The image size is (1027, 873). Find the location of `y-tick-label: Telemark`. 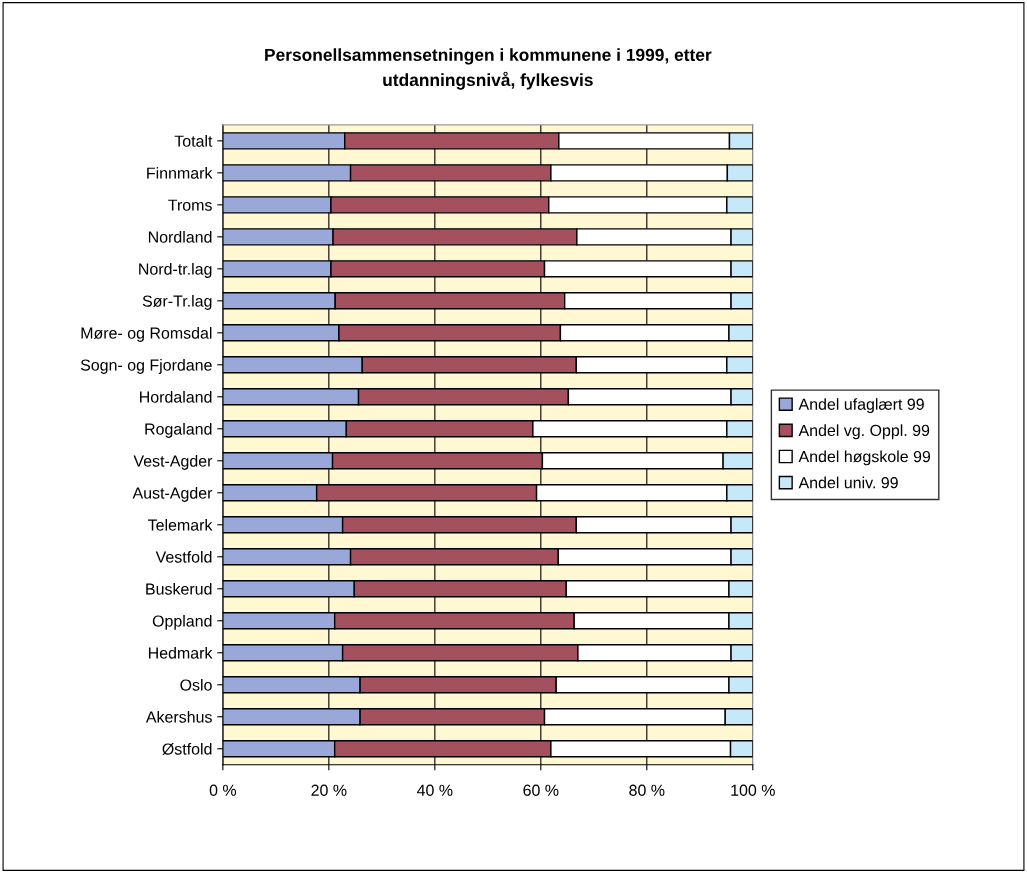

y-tick-label: Telemark is located at coordinates (180, 524).